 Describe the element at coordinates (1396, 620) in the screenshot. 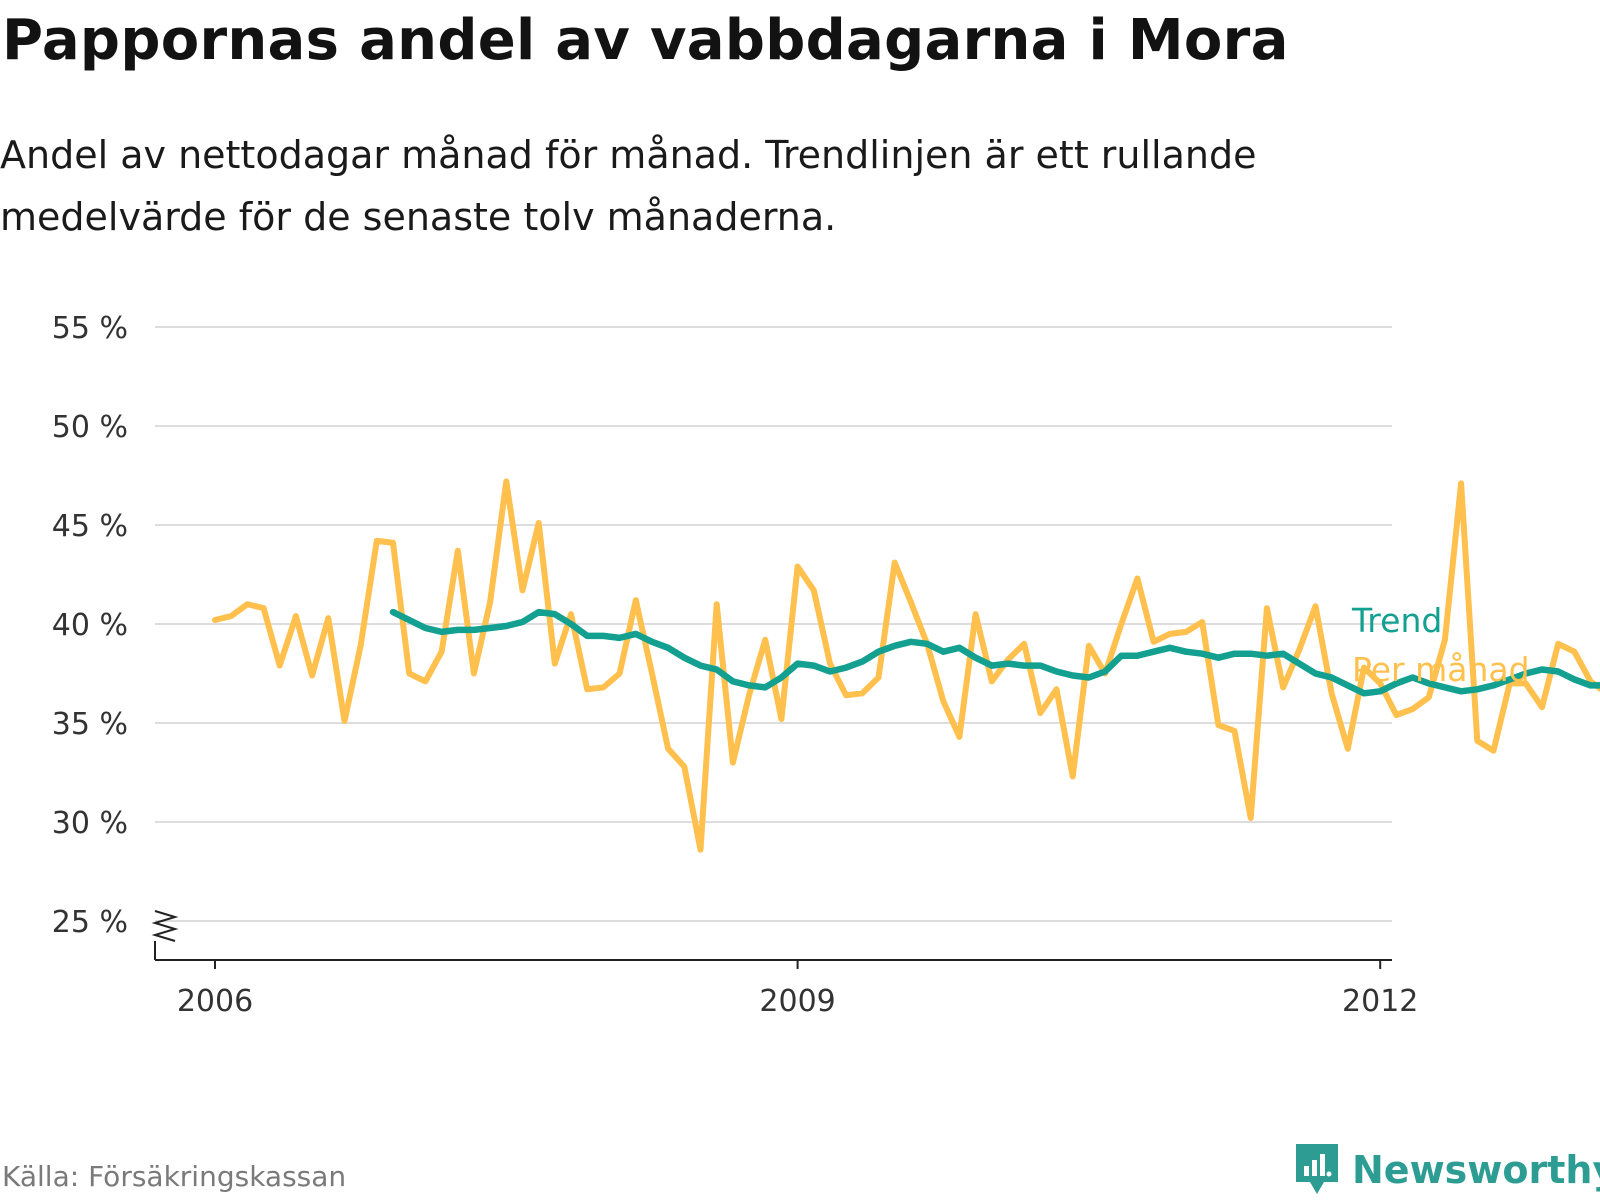

I see `legend-label-trend: Trend` at that location.